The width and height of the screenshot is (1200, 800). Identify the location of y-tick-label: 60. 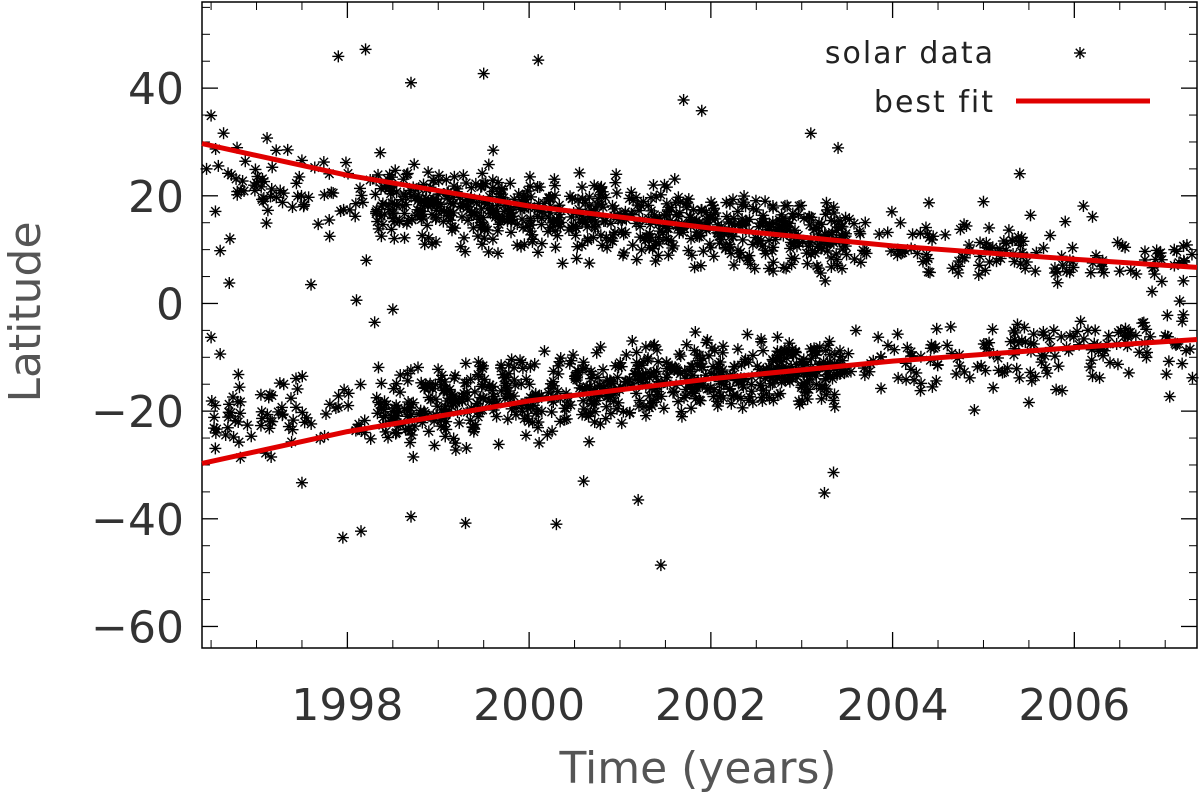
(156, 3).